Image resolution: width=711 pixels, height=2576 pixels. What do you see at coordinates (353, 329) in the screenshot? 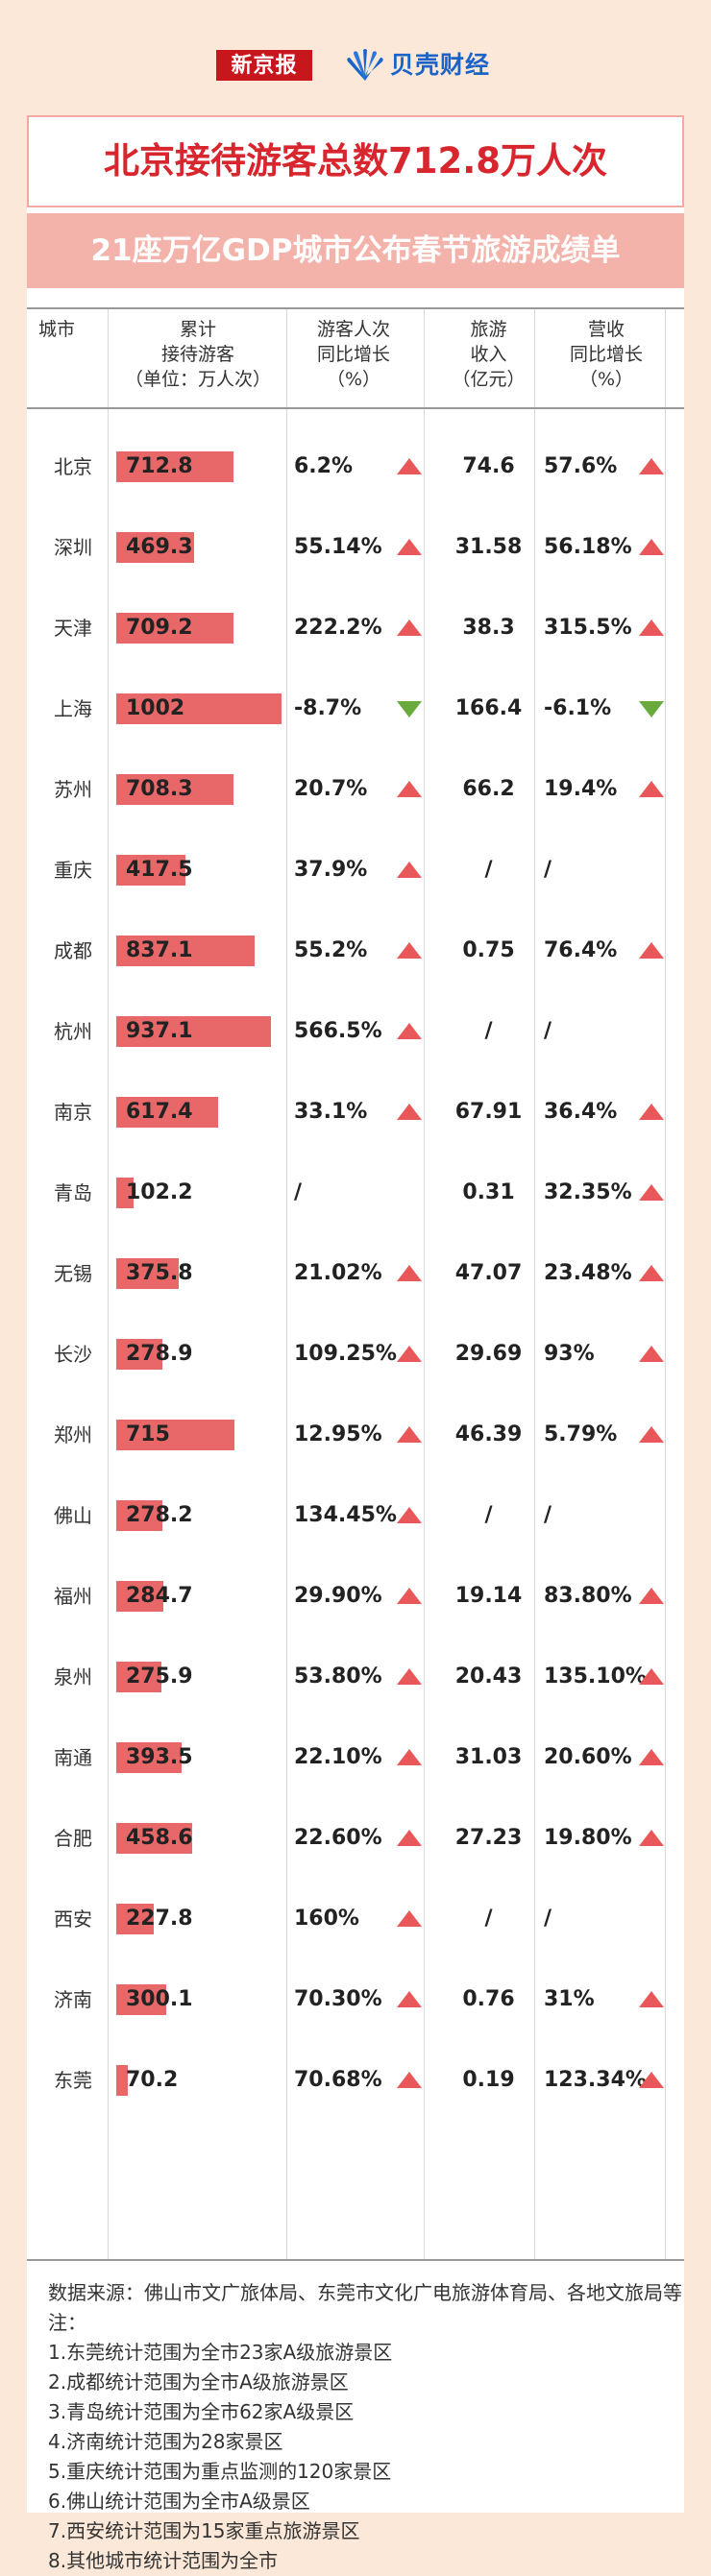
I see `col-header-visitor-growth-line1: 游客人次` at bounding box center [353, 329].